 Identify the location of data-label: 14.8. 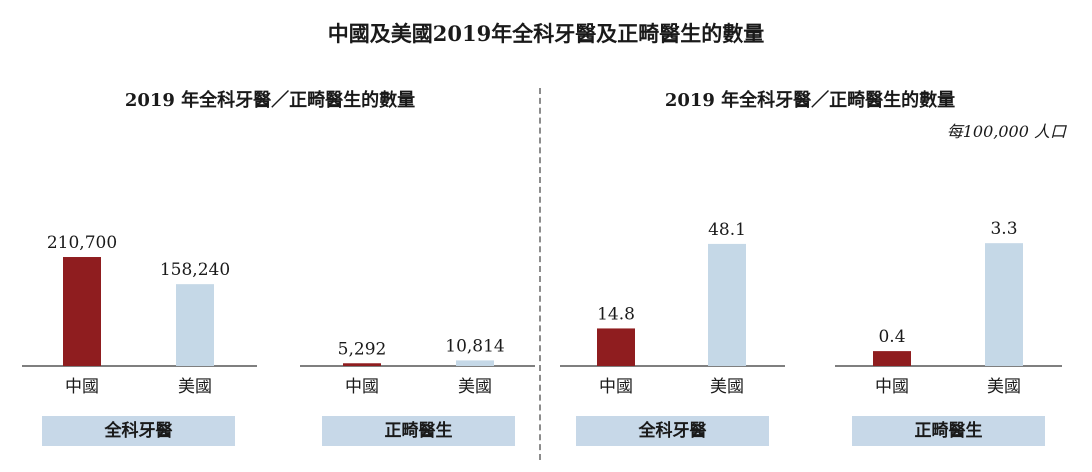
(616, 314).